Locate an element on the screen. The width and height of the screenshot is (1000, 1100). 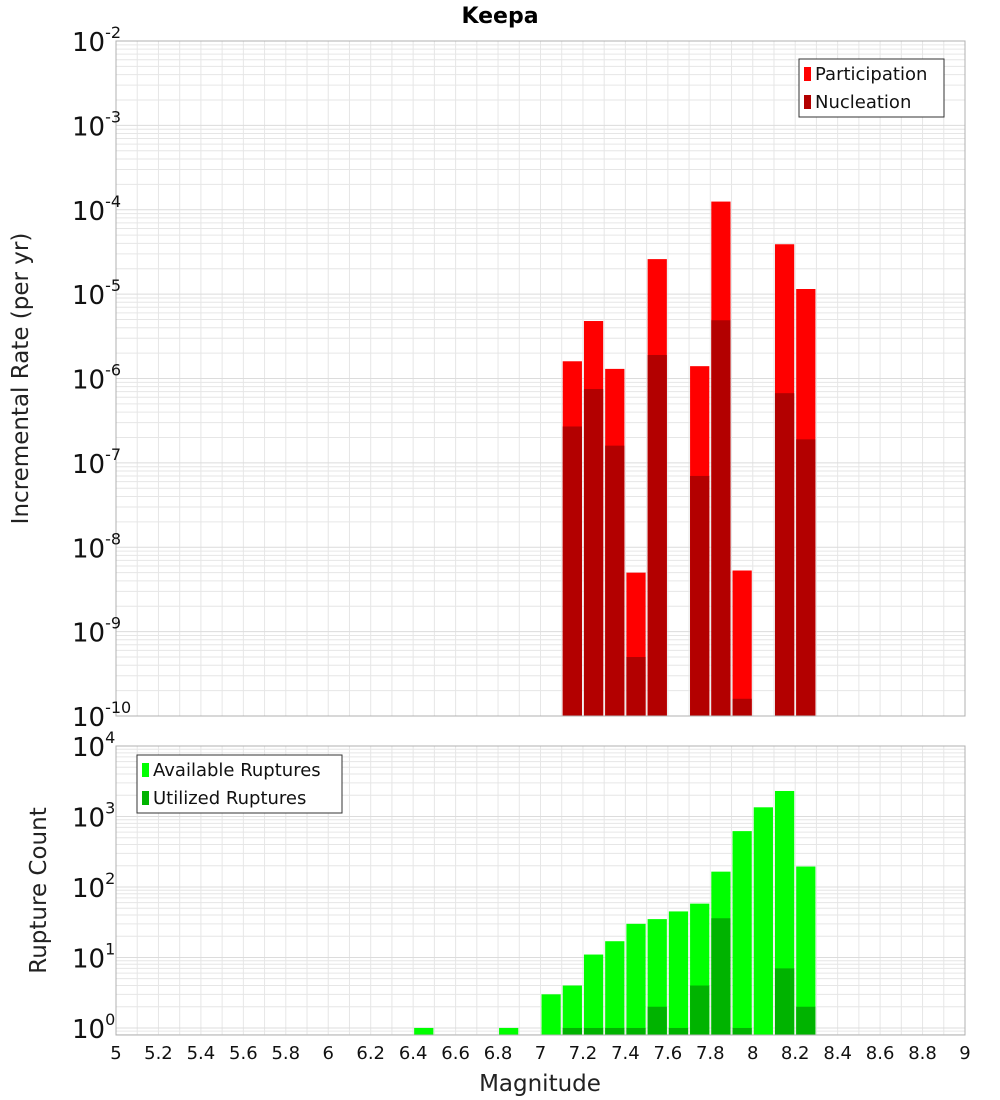
x-tick-label: 8.8 is located at coordinates (922, 1053).